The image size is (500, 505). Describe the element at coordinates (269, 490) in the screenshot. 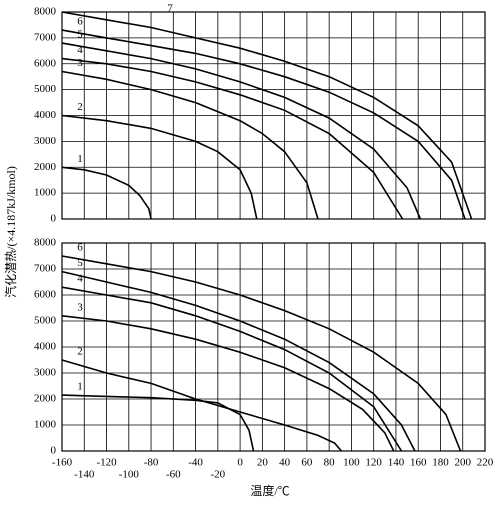

I see `x-axis-label: 温度/℃` at that location.